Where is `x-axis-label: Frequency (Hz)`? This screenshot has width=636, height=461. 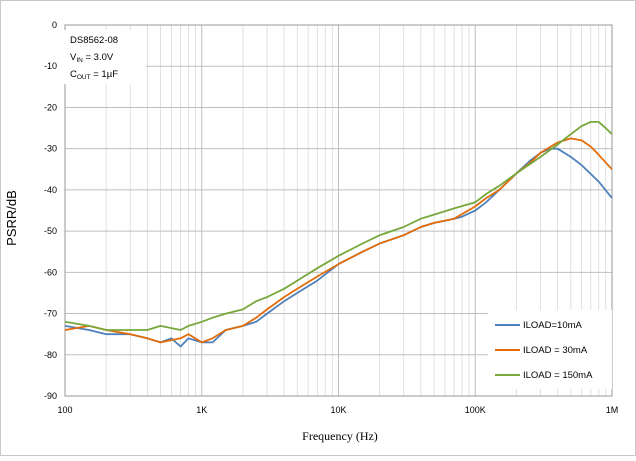 x-axis-label: Frequency (Hz) is located at coordinates (340, 436).